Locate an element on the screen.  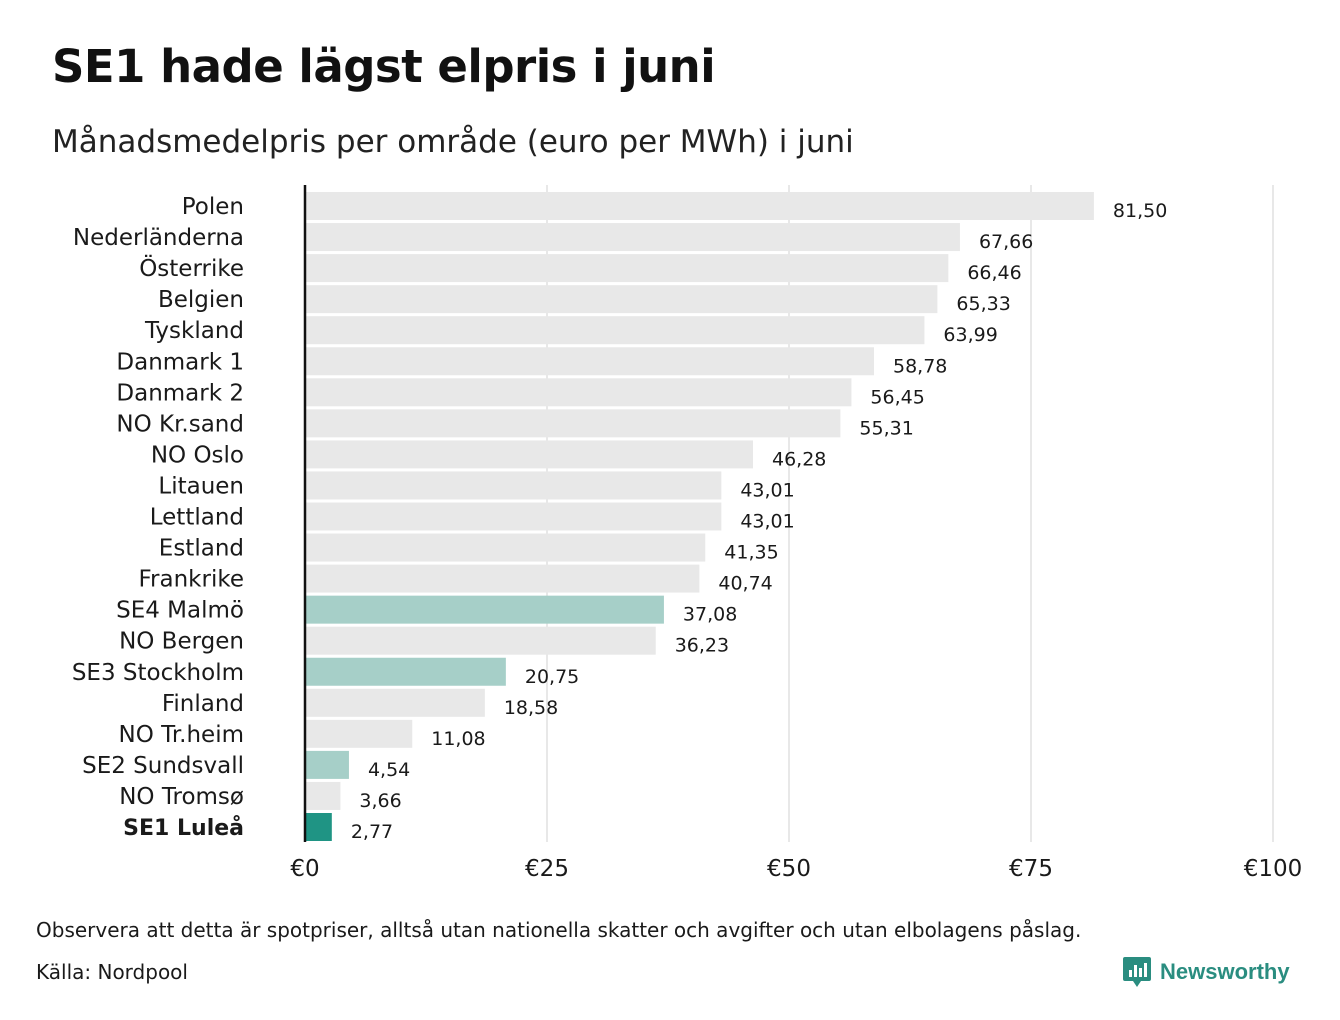
category-label: Österrike is located at coordinates (191, 268).